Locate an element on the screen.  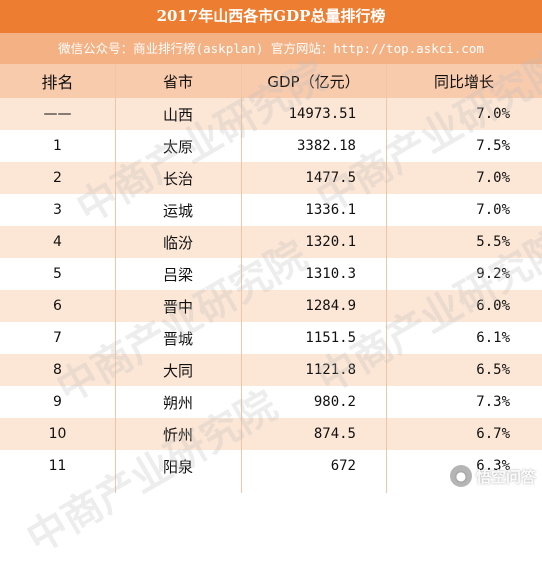
growth-cell: 6.3% is located at coordinates (493, 466).